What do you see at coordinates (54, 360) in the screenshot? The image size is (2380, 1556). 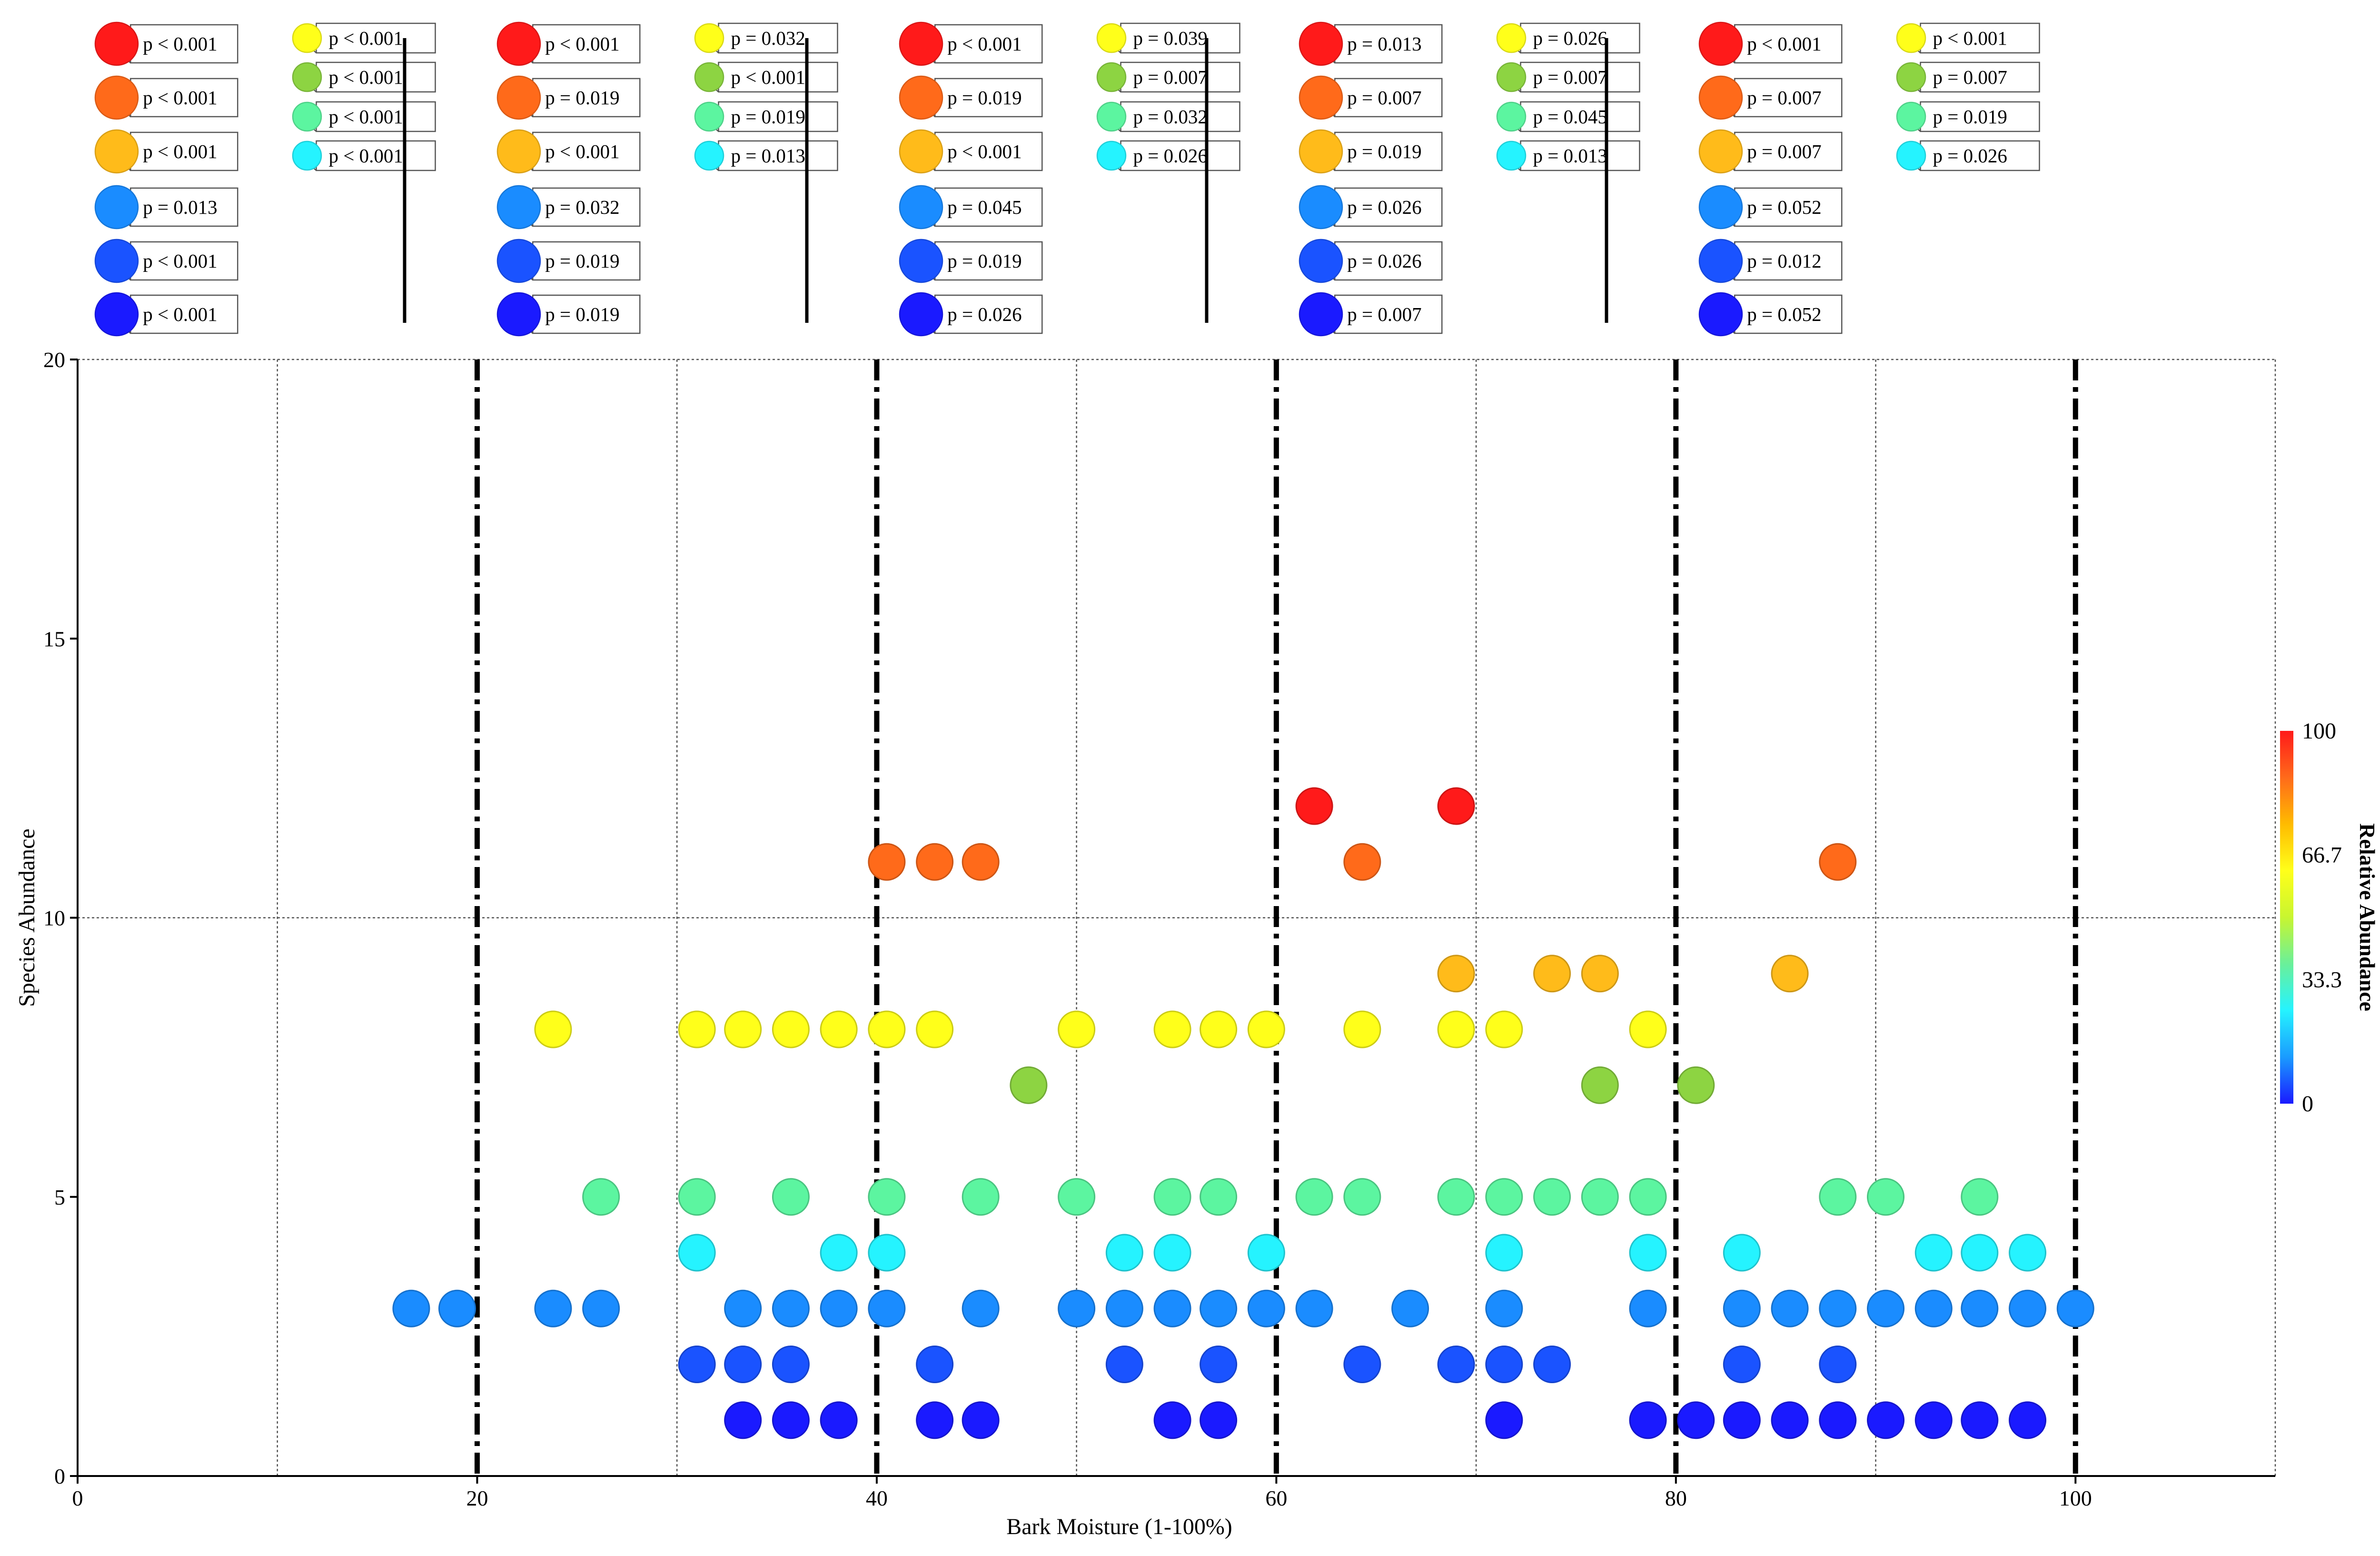 I see `y-tick-label: 20` at bounding box center [54, 360].